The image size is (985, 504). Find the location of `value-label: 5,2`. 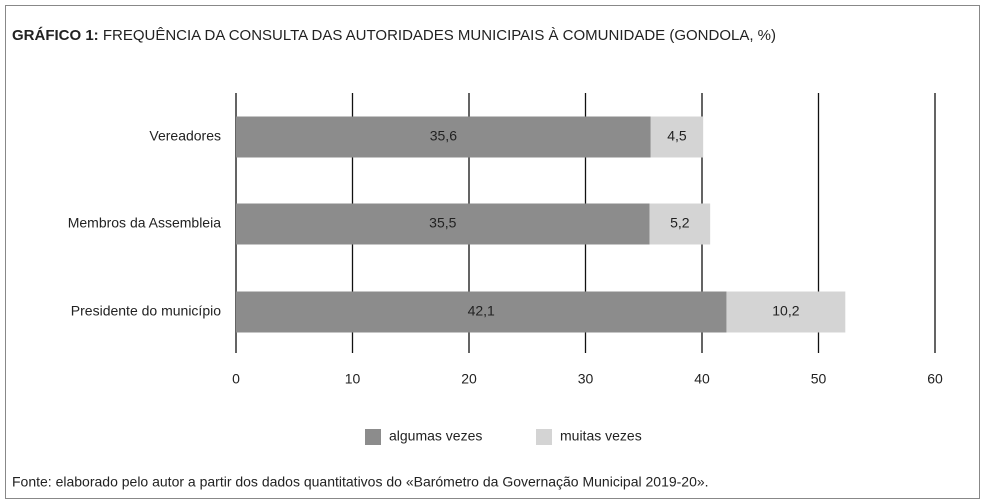

value-label: 5,2 is located at coordinates (680, 223).